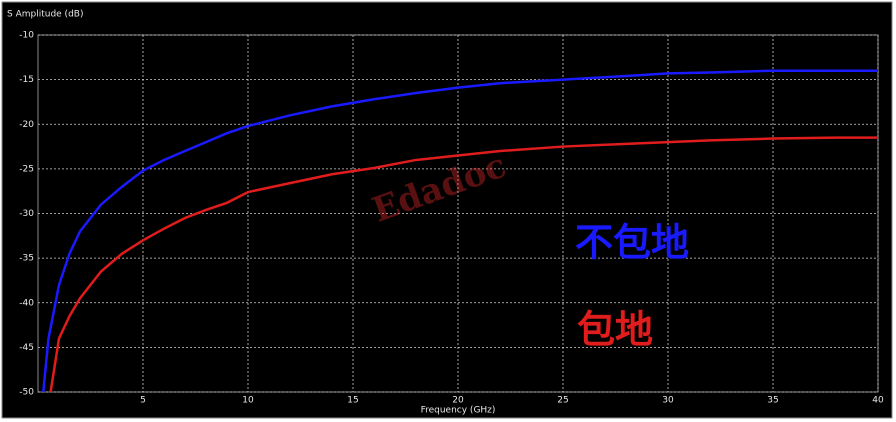  I want to click on y-tick-label: -20, so click(26, 125).